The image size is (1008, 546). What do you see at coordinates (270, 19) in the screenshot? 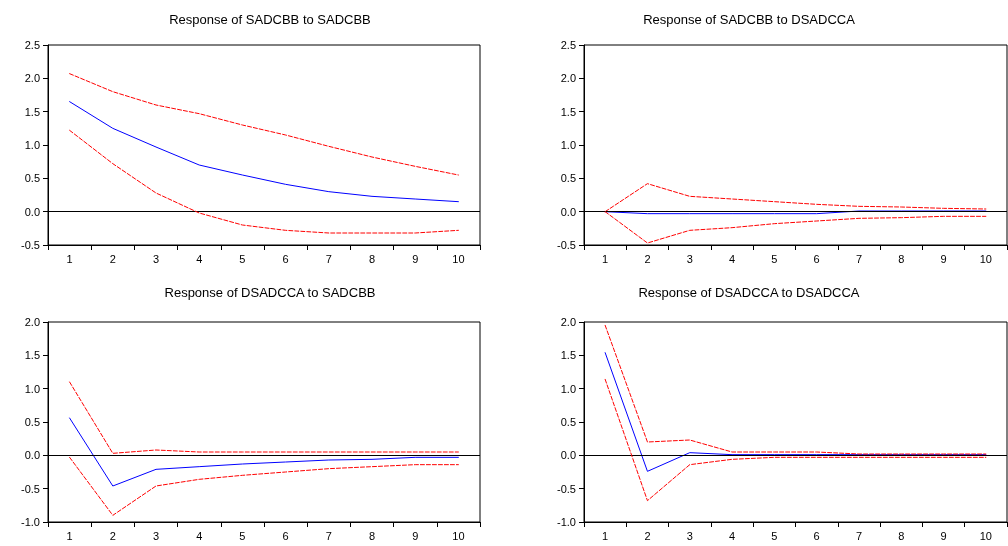
I see `chart-title: Response of SADCBB to SADCBB` at bounding box center [270, 19].